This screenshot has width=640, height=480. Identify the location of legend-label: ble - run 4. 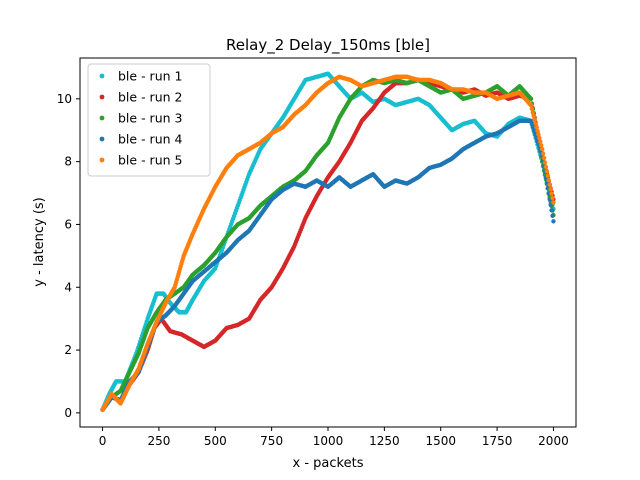
(150, 139).